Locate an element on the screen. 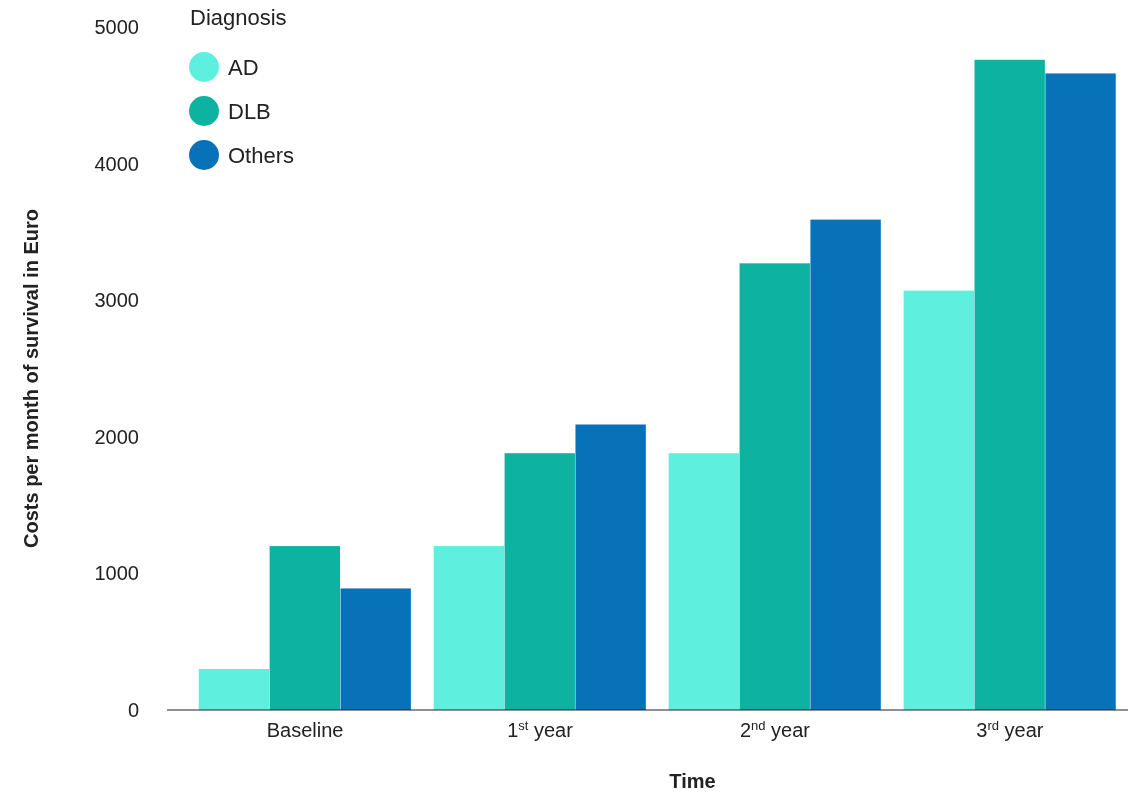 The image size is (1142, 793). y-tick-label: 1000 is located at coordinates (116, 573).